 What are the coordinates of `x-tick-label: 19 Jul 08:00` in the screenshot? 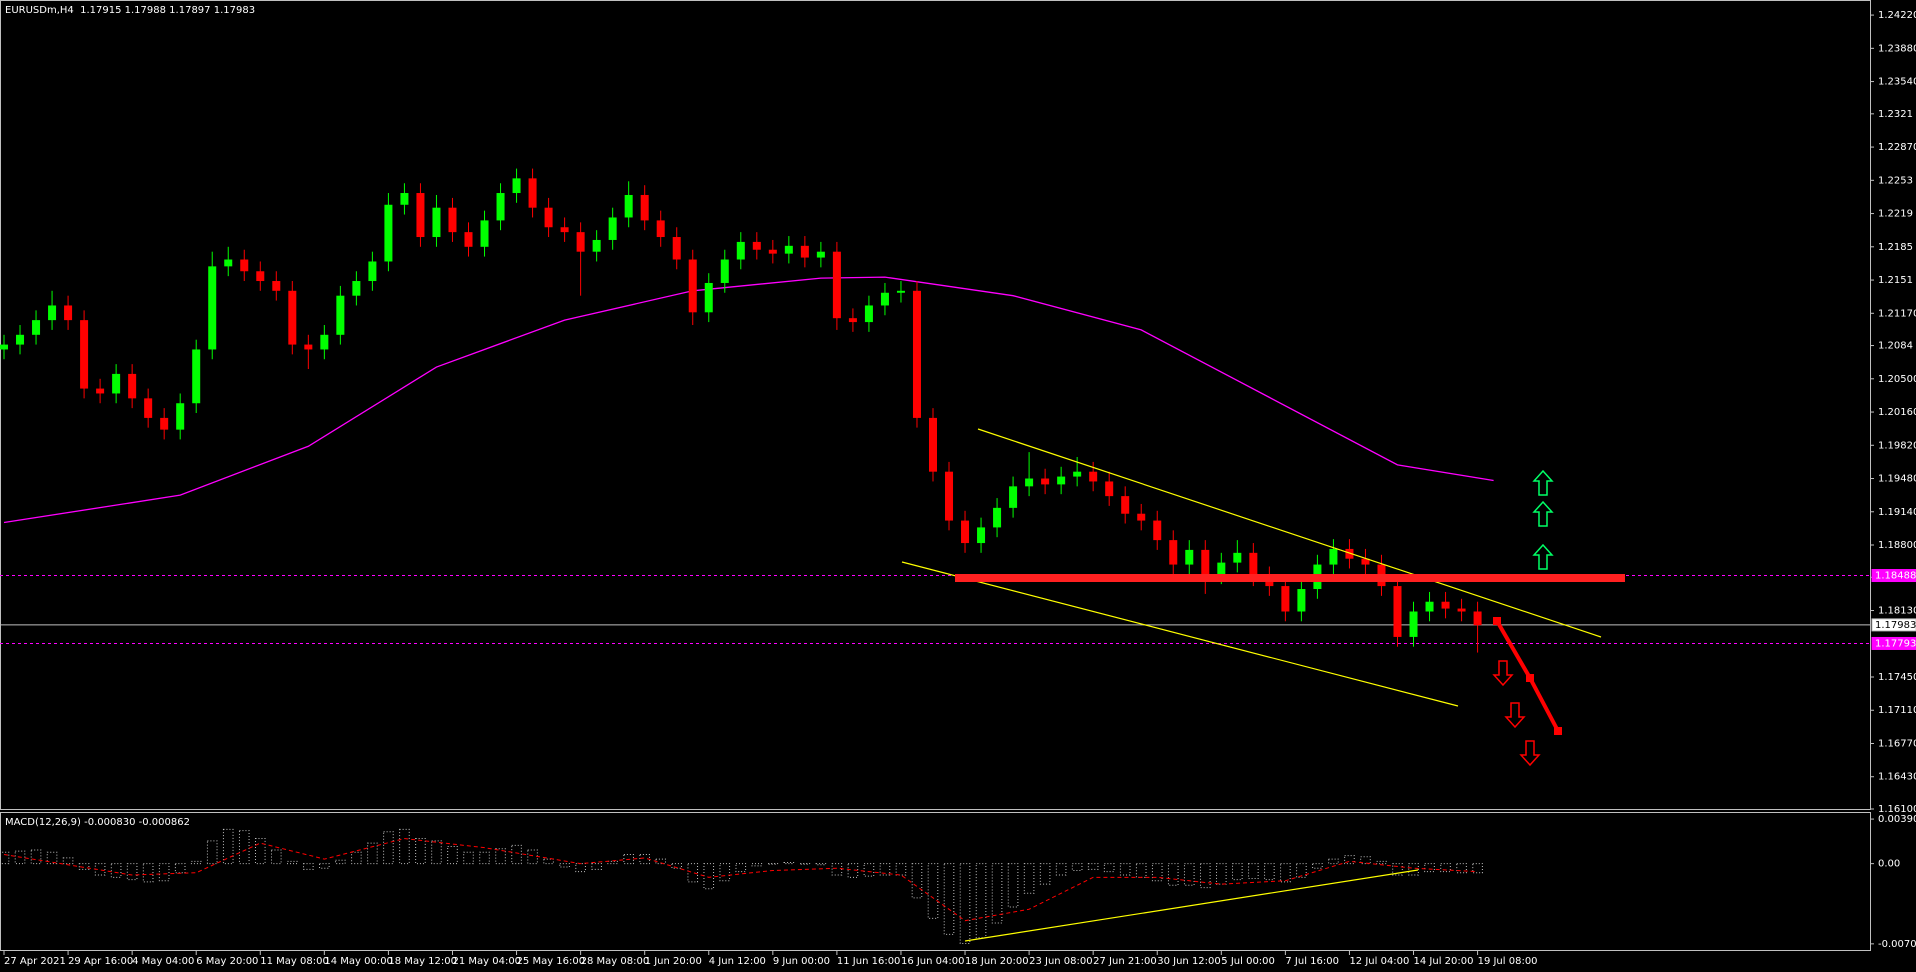 It's located at (1508, 961).